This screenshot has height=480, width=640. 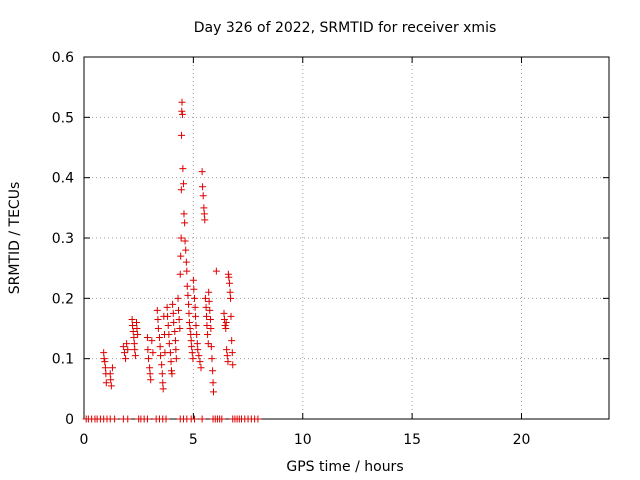 What do you see at coordinates (412, 440) in the screenshot?
I see `x-tick-label: 15` at bounding box center [412, 440].